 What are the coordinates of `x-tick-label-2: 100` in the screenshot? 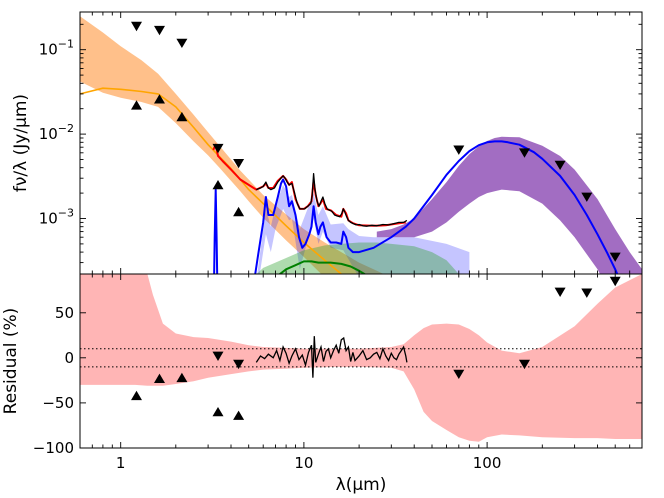 It's located at (487, 463).